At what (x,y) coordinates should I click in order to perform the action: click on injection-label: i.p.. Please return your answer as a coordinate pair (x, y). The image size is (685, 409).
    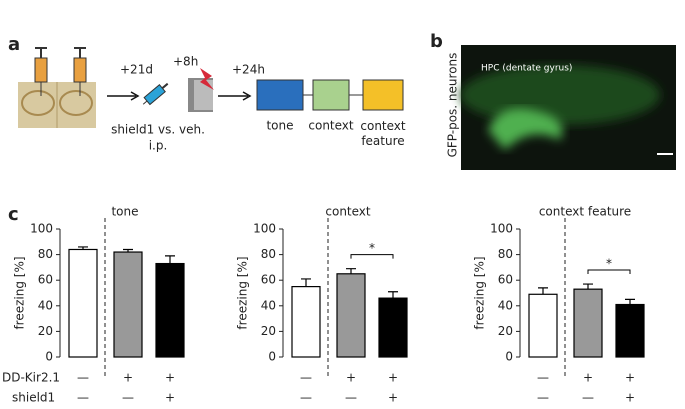
    Looking at the image, I should click on (158, 146).